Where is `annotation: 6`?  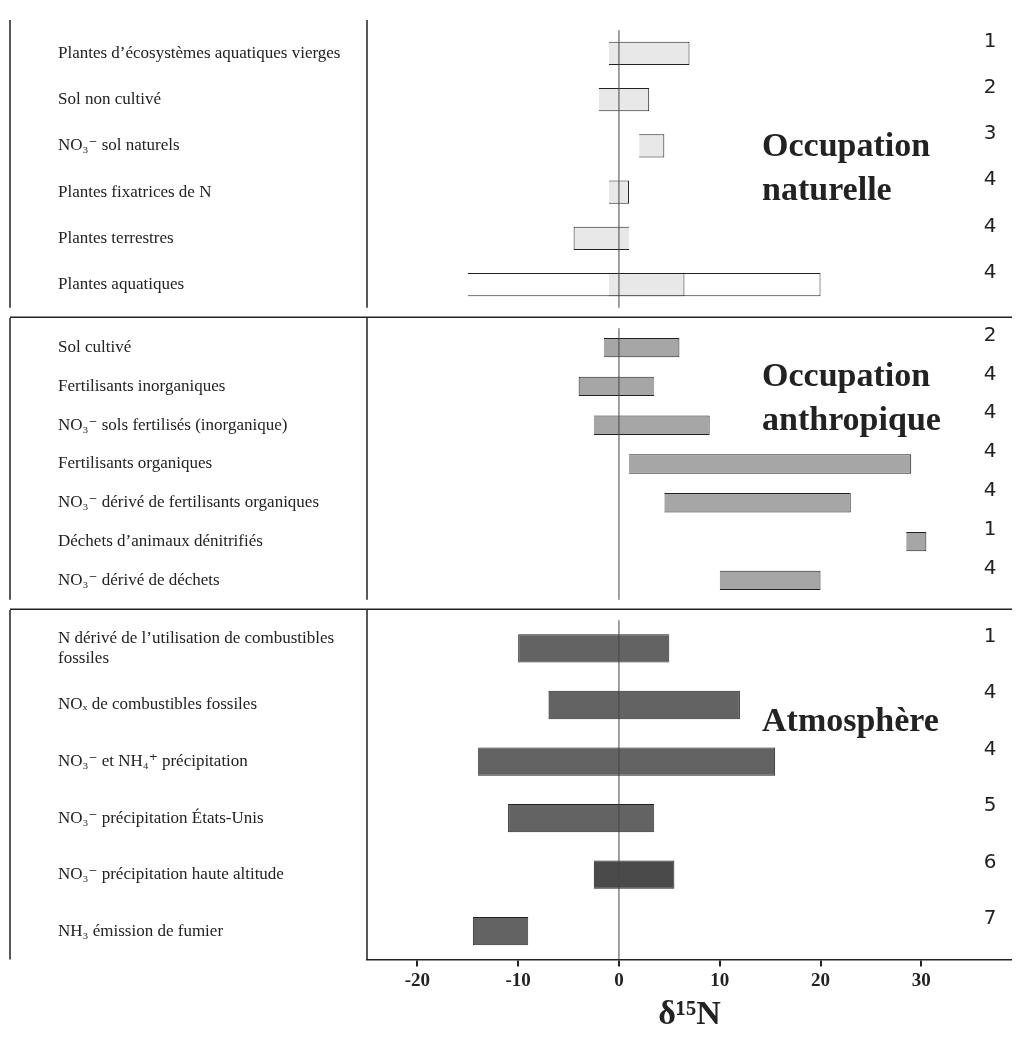
annotation: 6 is located at coordinates (990, 860).